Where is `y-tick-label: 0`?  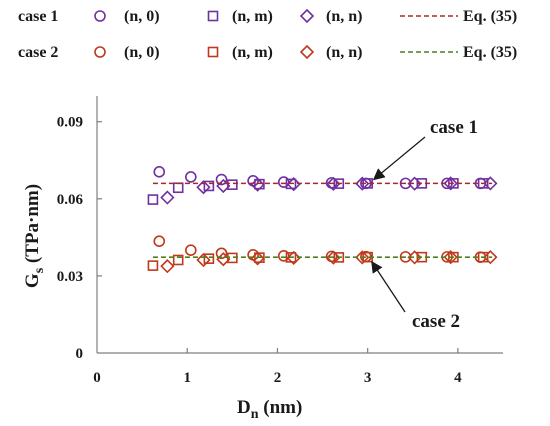
y-tick-label: 0 is located at coordinates (80, 354).